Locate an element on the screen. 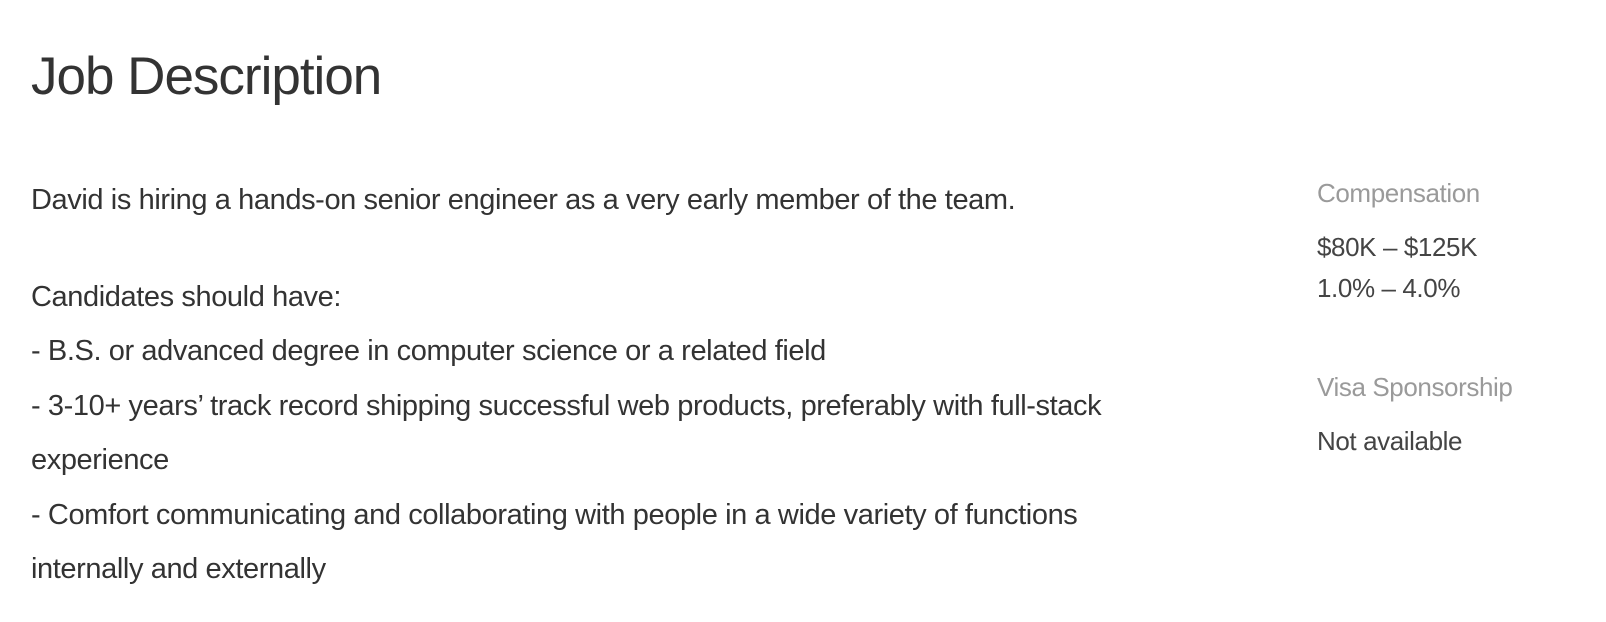 This screenshot has width=1606, height=622. requirements-heading: Candidates should have: is located at coordinates (186, 297).